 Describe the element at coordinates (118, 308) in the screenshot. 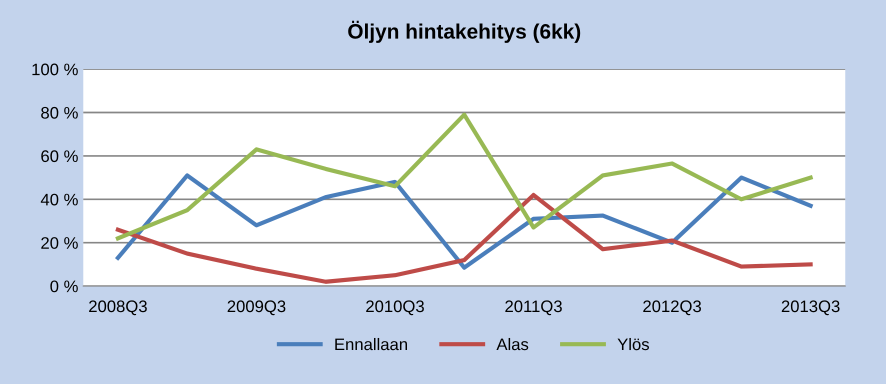

I see `x-tick-label: 2008Q3` at that location.